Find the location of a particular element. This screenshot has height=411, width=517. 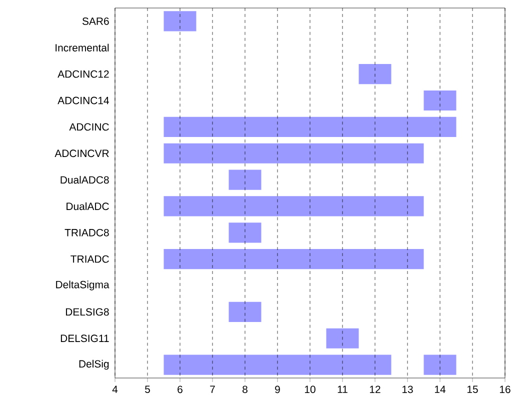

y-tick-label: ADCINC12 is located at coordinates (83, 74).